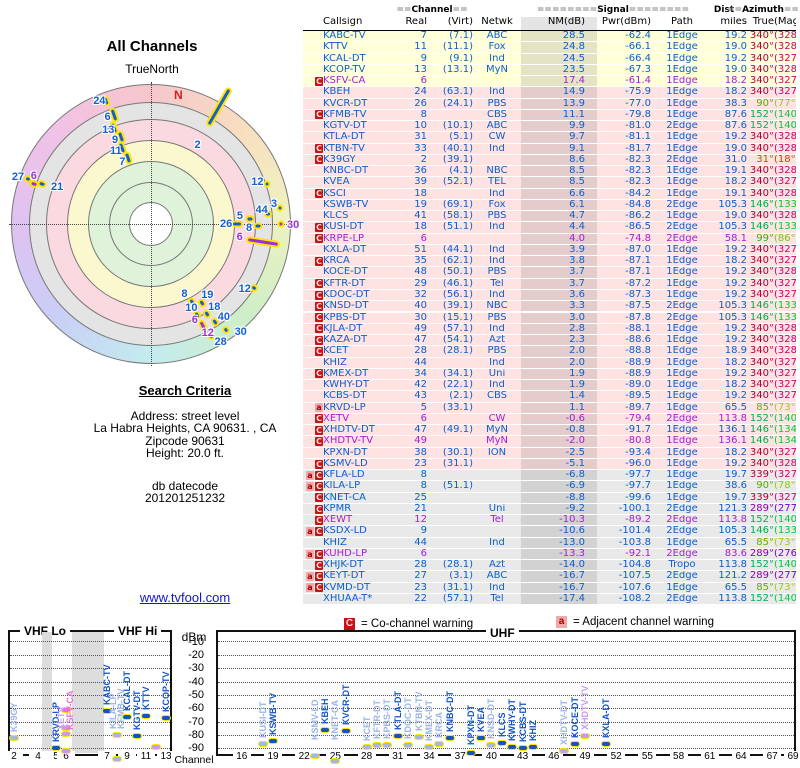 This screenshot has width=800, height=768. What do you see at coordinates (397, 757) in the screenshot?
I see `axis-tick-label: 31` at bounding box center [397, 757].